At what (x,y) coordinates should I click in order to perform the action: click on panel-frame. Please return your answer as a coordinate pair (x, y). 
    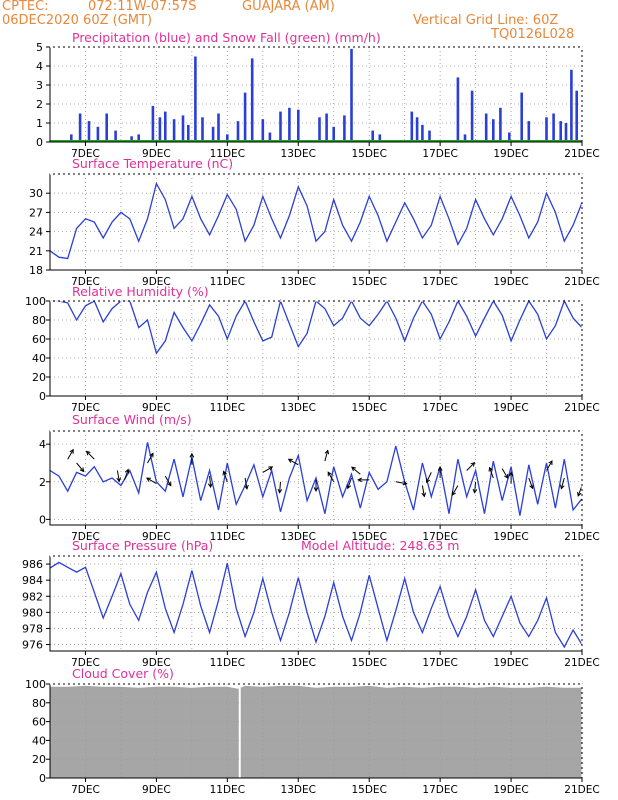
    Looking at the image, I should click on (316, 222).